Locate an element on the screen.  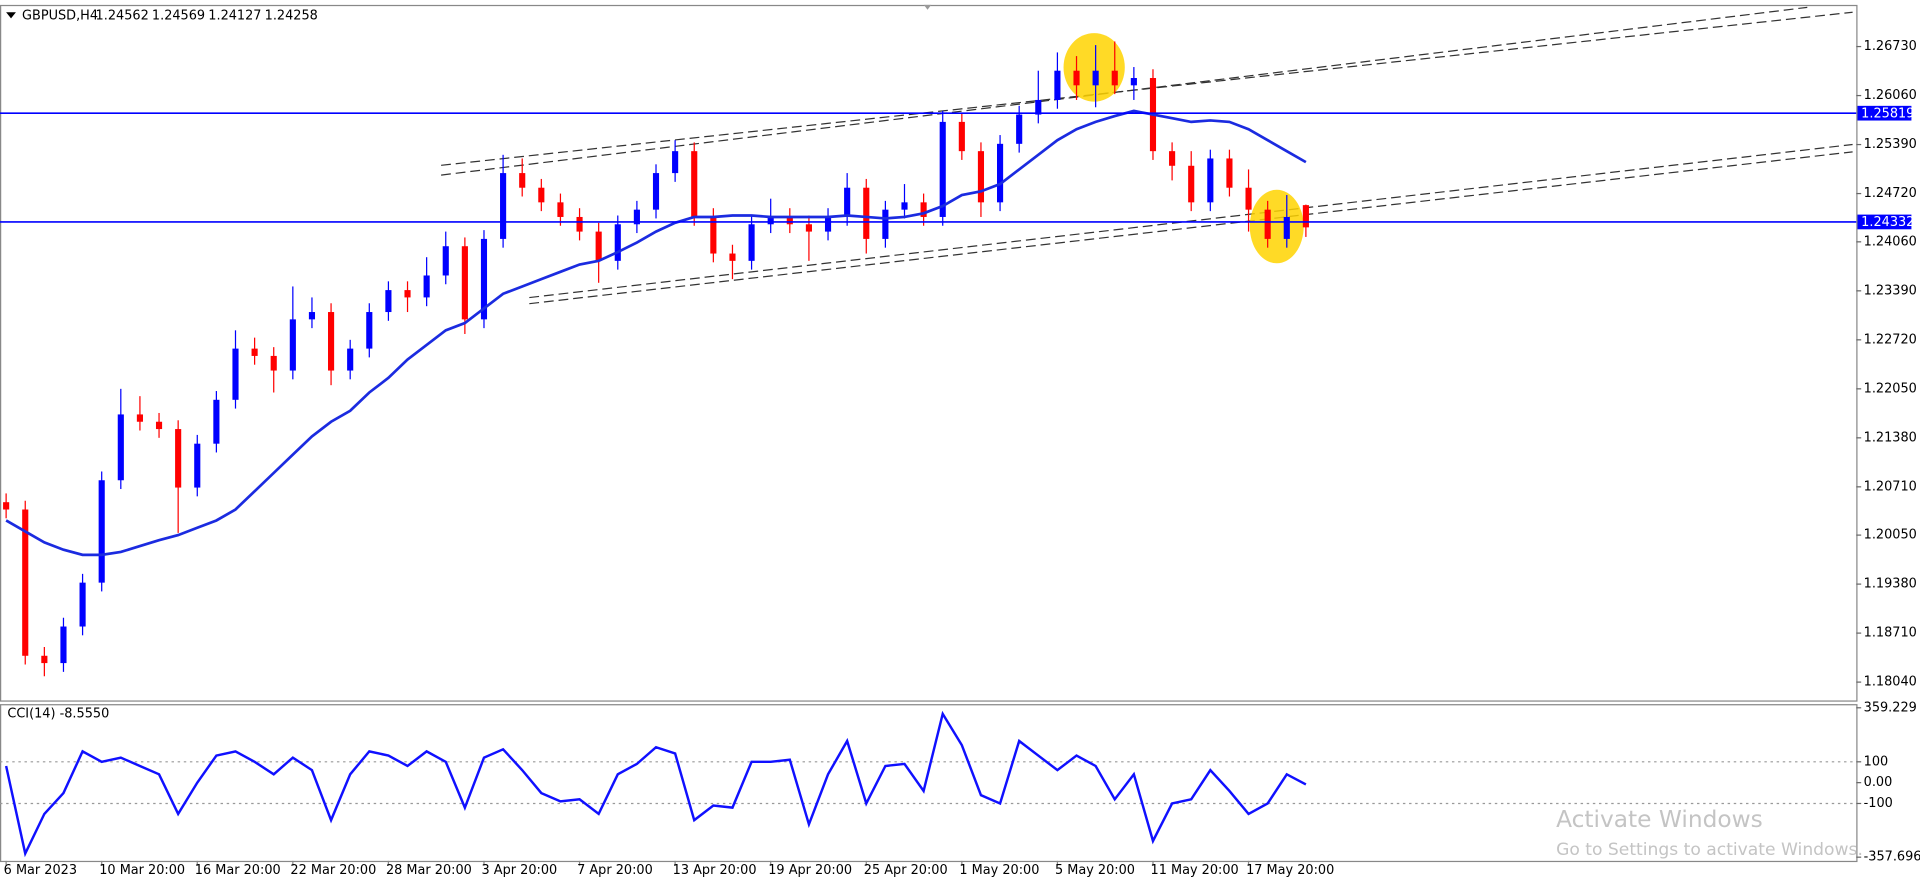
y-tick-label: 1.21380 is located at coordinates (1890, 437).